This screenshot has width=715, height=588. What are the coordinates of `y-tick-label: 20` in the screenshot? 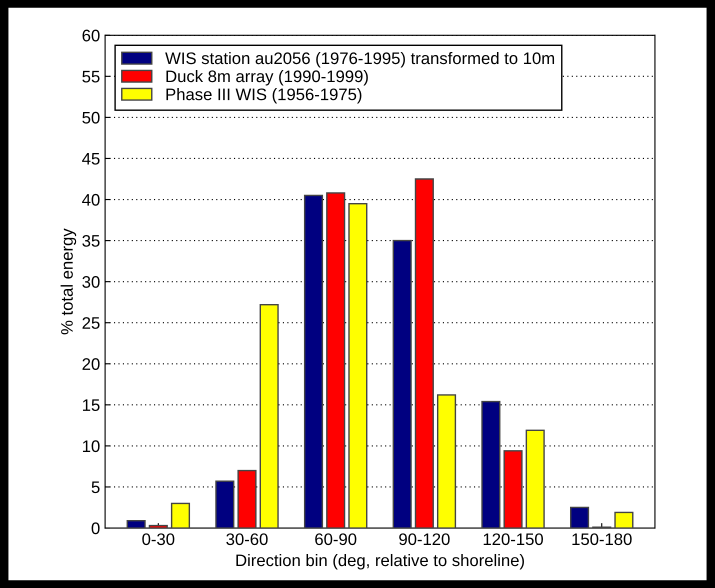 It's located at (91, 364).